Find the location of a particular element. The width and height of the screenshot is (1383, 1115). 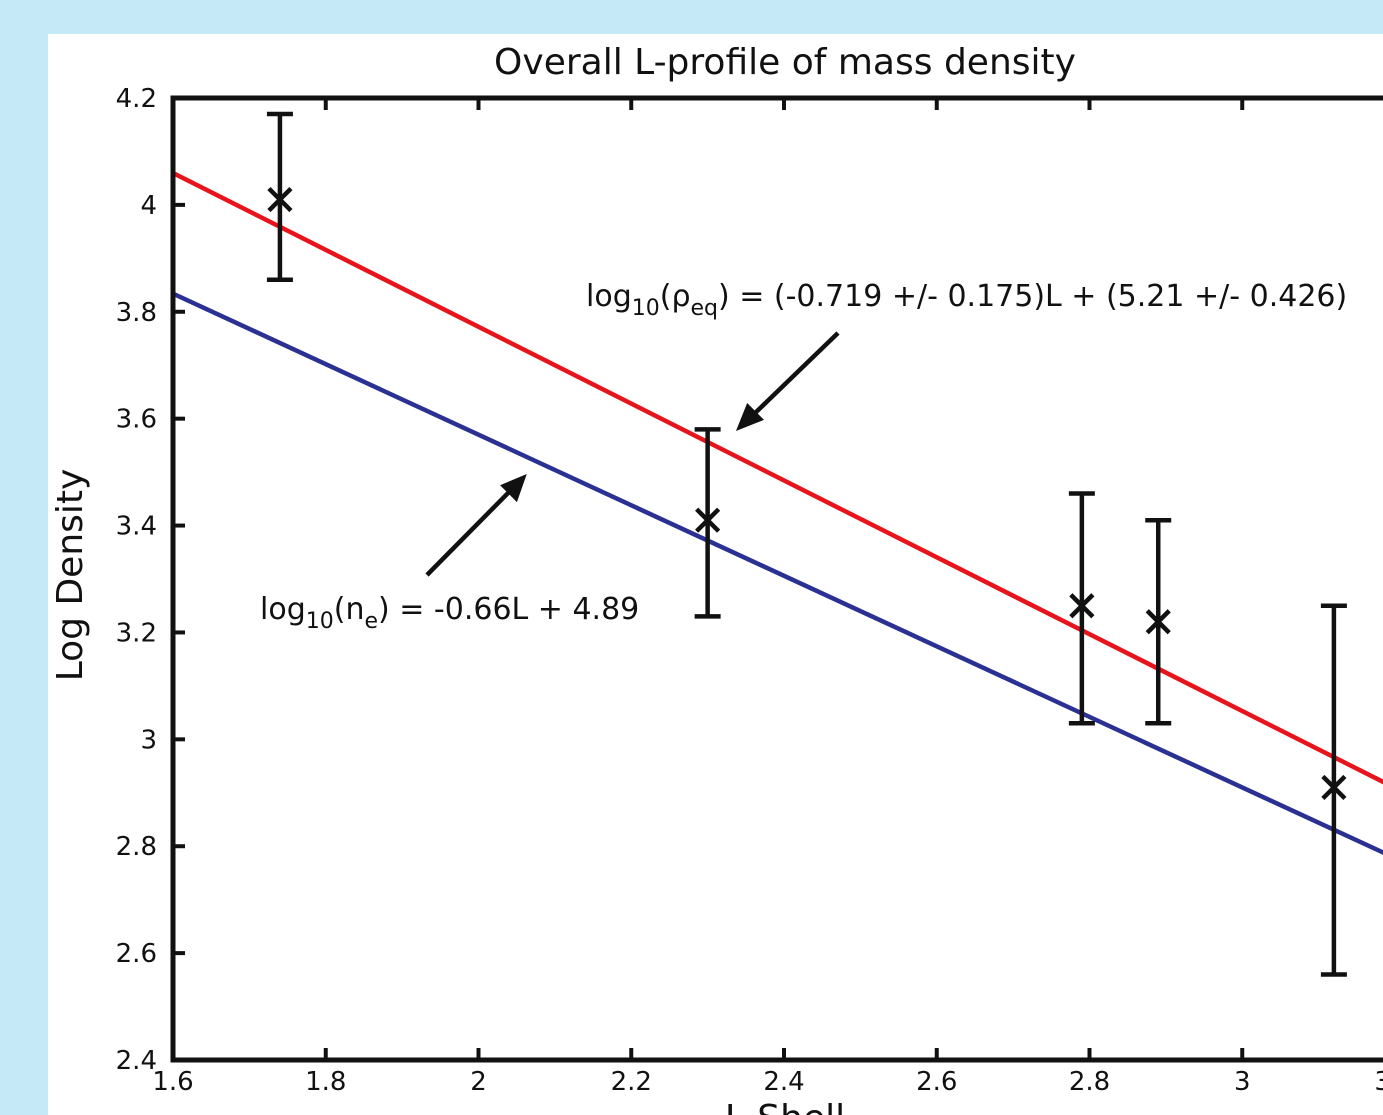

y-tick-label: 3.2 is located at coordinates (136, 633).